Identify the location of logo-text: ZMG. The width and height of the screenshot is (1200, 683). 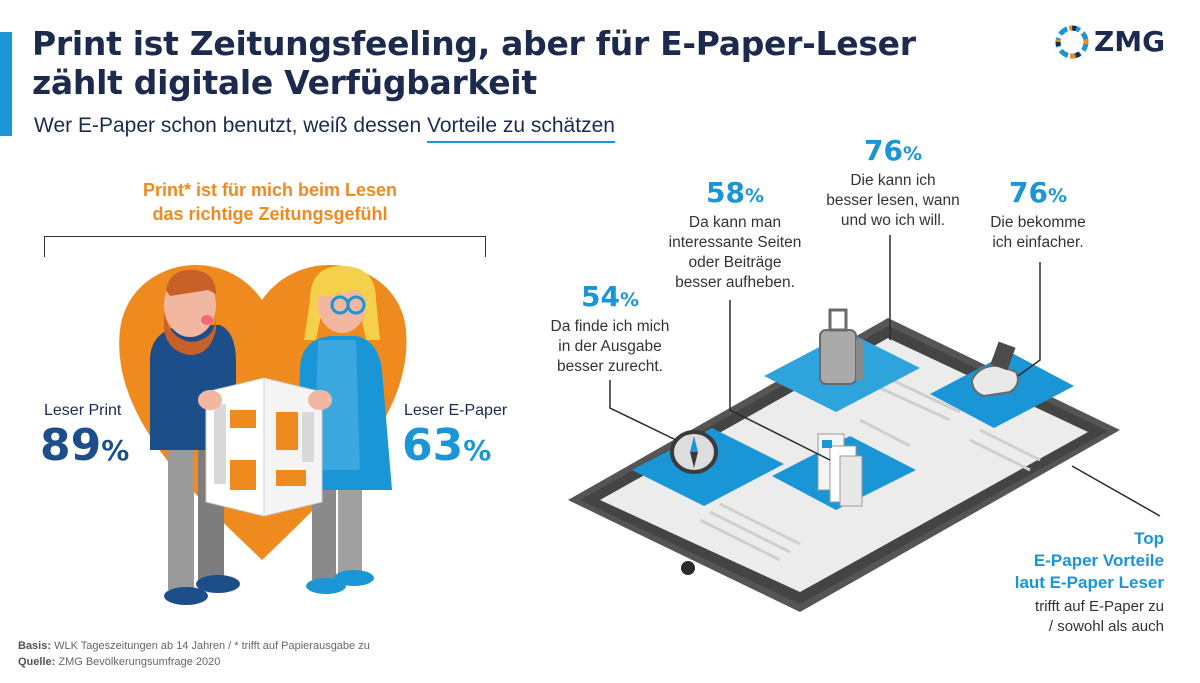
(1130, 41).